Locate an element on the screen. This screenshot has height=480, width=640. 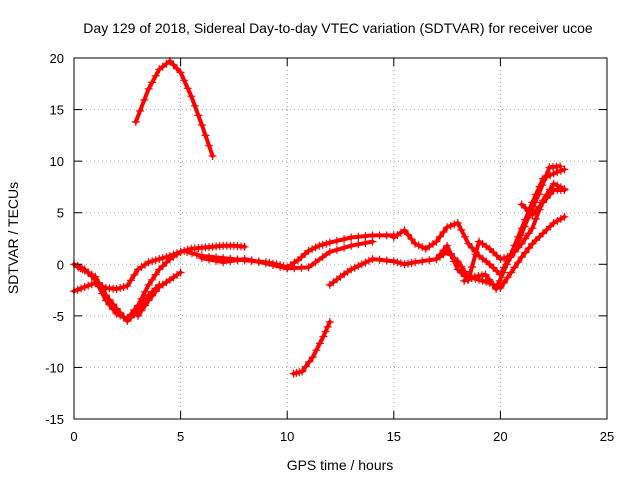
y-tick-label: 20 is located at coordinates (57, 58).